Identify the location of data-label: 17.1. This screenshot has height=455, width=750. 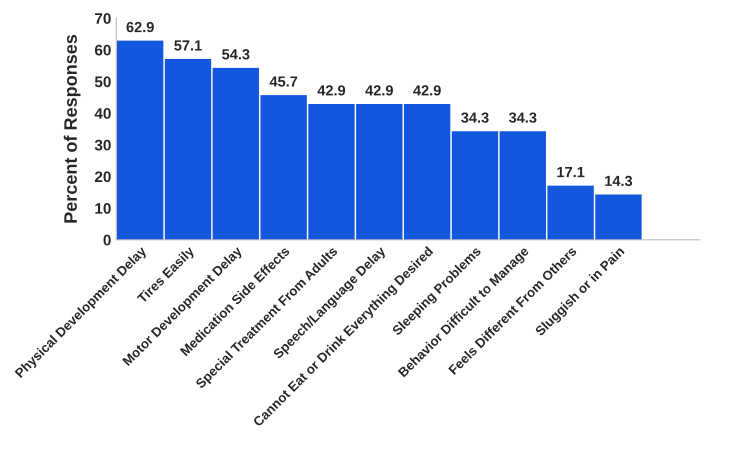
(570, 172).